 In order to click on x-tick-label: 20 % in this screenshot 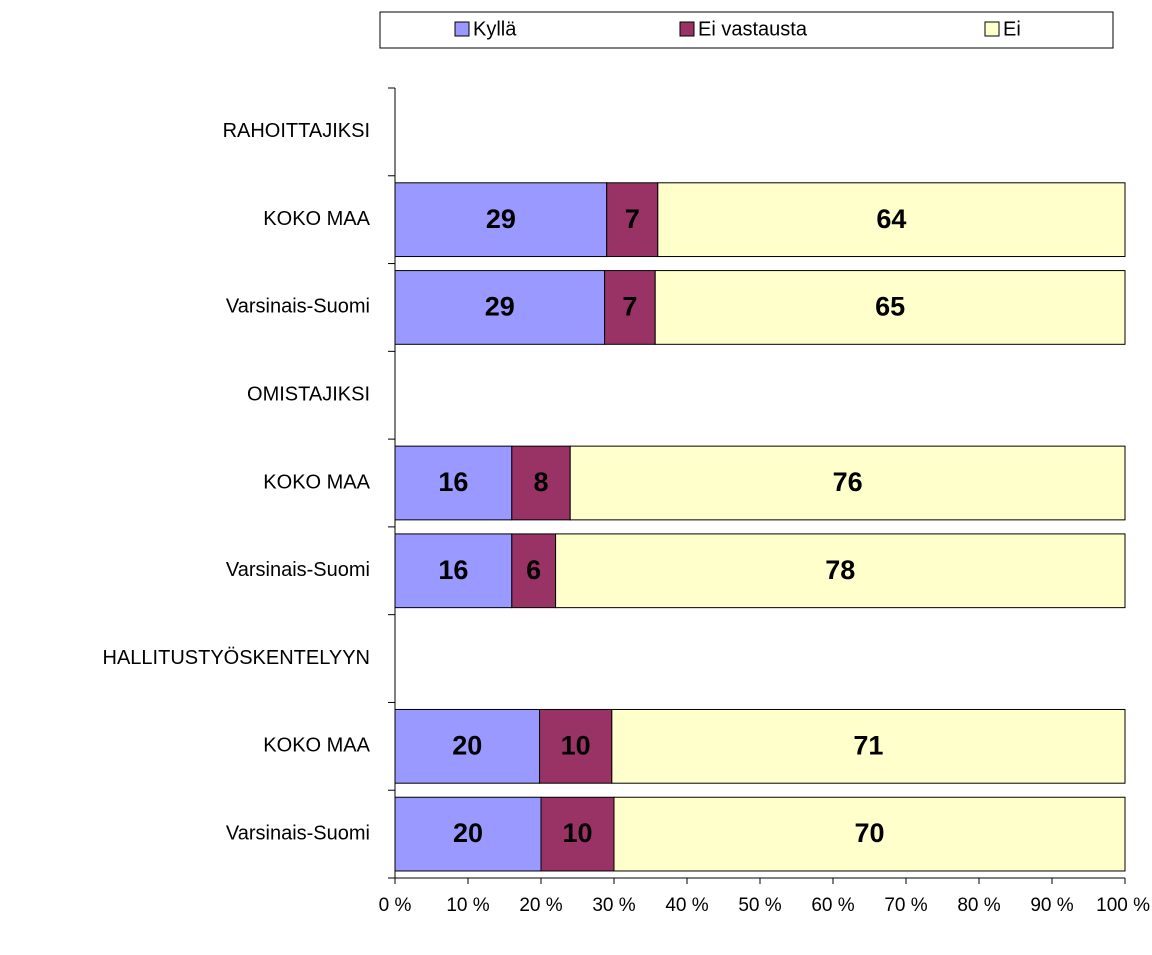, I will do `click(540, 905)`.